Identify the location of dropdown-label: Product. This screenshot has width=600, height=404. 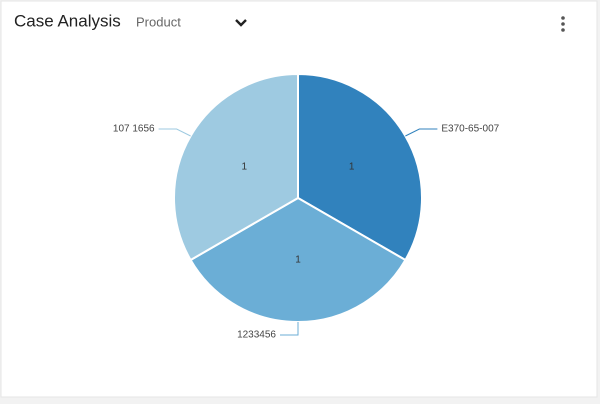
(158, 21).